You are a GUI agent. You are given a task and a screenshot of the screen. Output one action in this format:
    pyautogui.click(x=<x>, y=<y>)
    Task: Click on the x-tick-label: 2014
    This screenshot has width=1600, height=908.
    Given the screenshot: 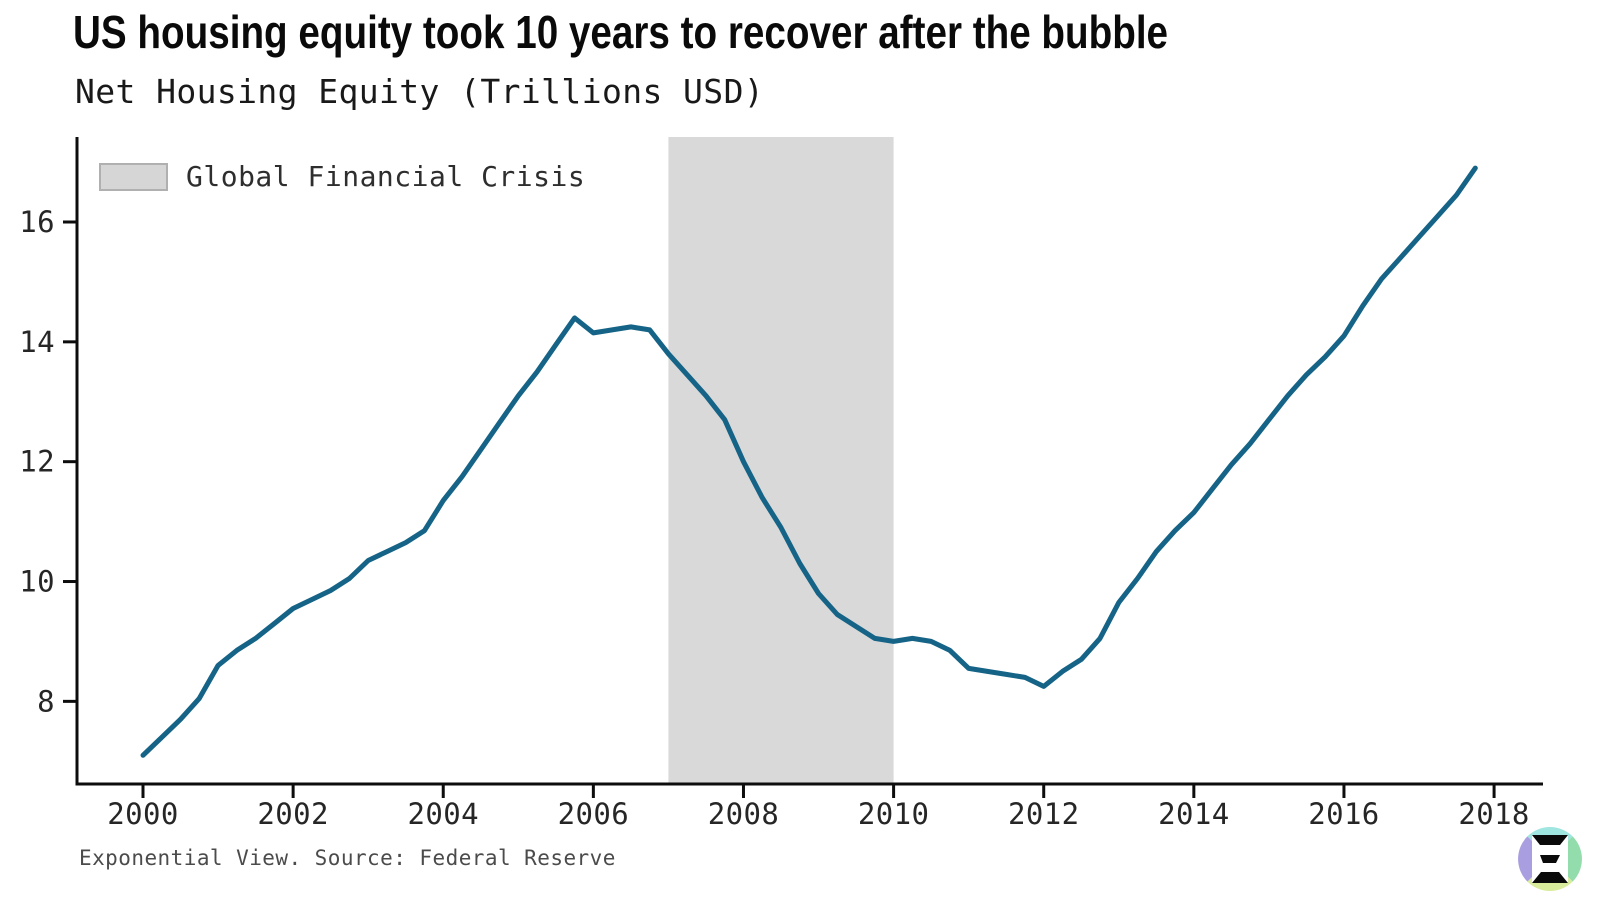 What is the action you would take?
    pyautogui.click(x=1193, y=814)
    